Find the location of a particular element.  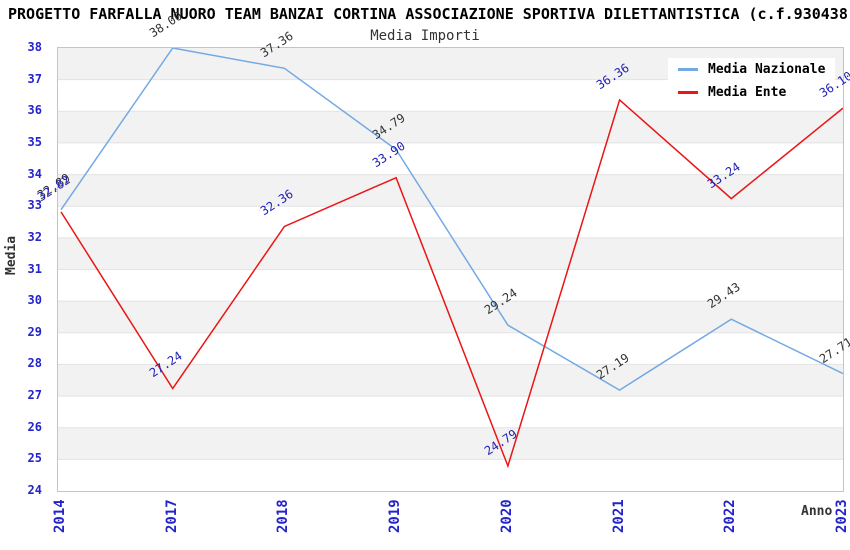

y-axis-title: Media is located at coordinates (11, 255).